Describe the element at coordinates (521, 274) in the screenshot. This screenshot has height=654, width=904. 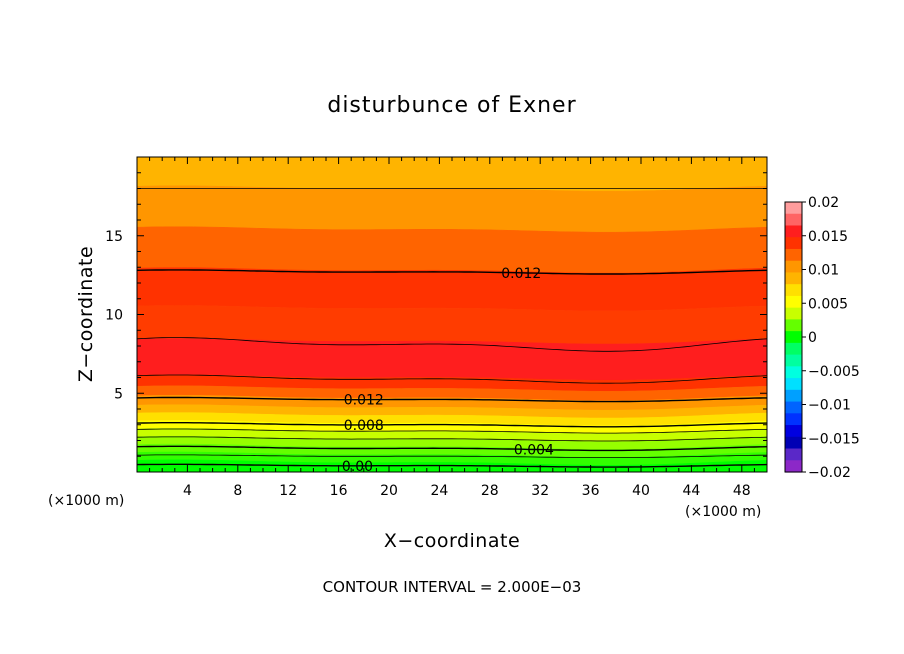
I see `contour-label-1: 0.012` at that location.